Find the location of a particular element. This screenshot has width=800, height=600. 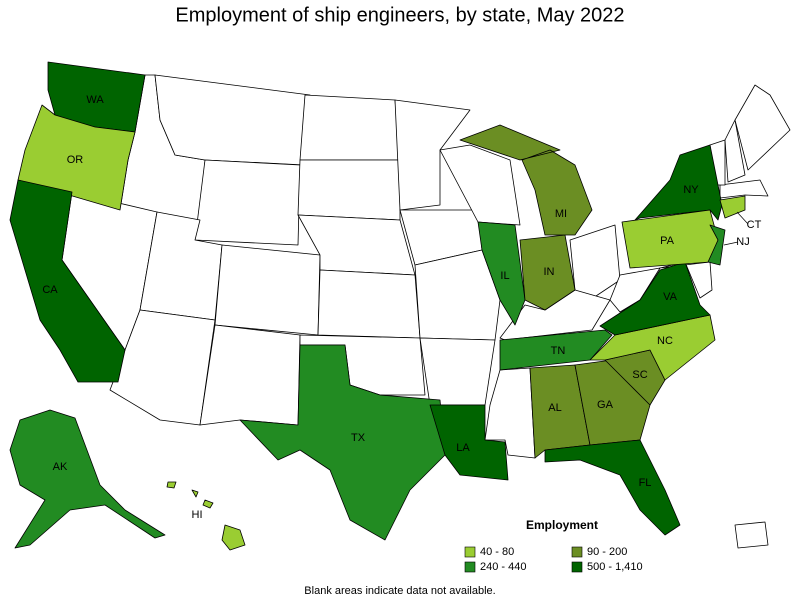

state-label: VA is located at coordinates (670, 297).